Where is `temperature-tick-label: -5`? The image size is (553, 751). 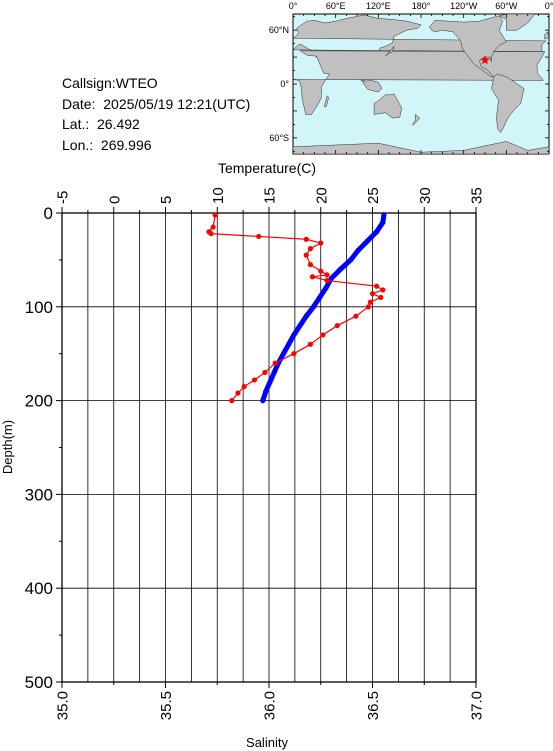
temperature-tick-label: -5 is located at coordinates (63, 197).